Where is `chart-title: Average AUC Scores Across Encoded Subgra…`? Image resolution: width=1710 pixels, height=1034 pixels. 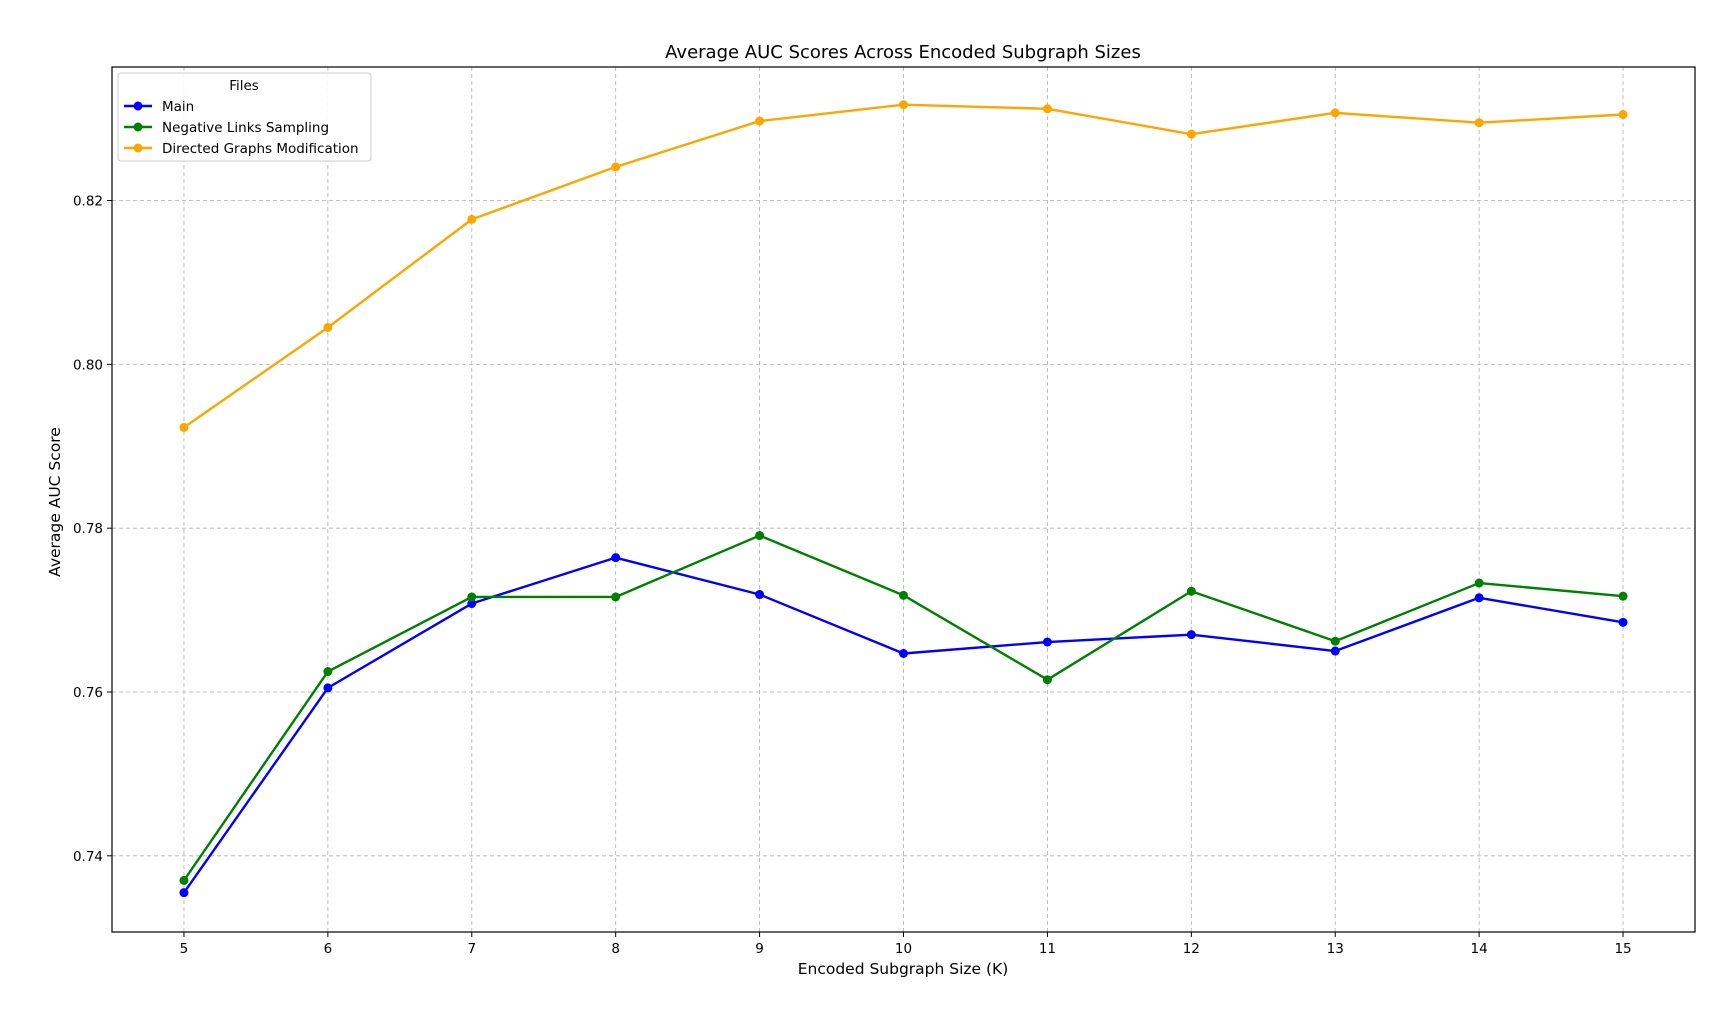 chart-title: Average AUC Scores Across Encoded Subgra… is located at coordinates (903, 52).